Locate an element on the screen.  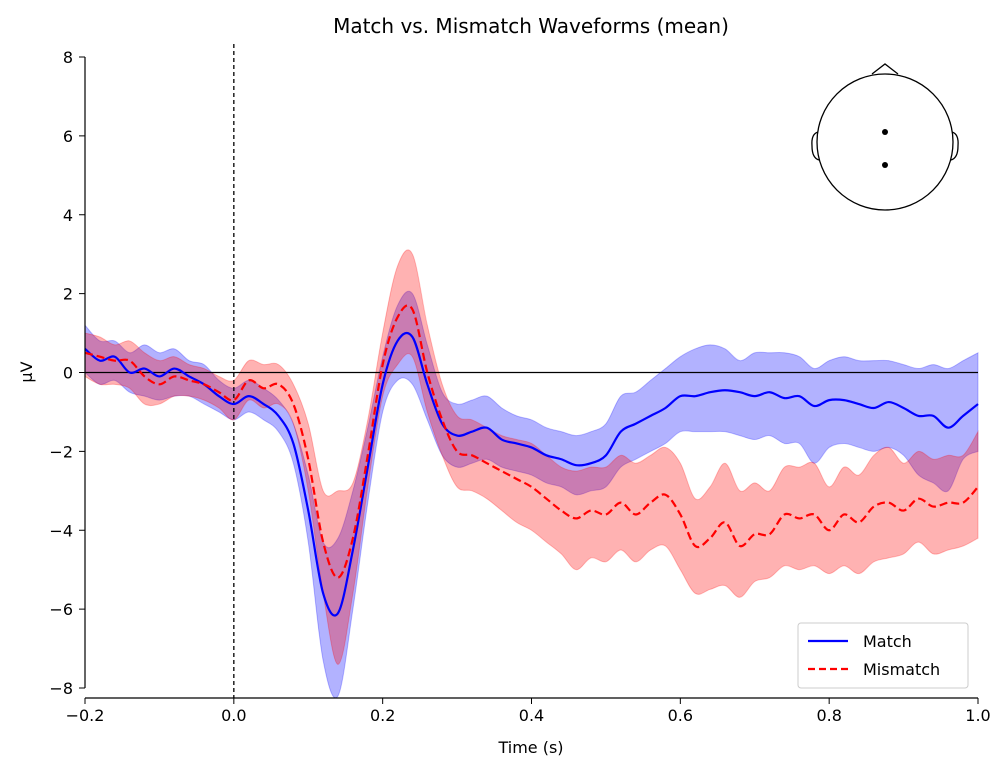
x-tick-label: 0.8 is located at coordinates (828, 715).